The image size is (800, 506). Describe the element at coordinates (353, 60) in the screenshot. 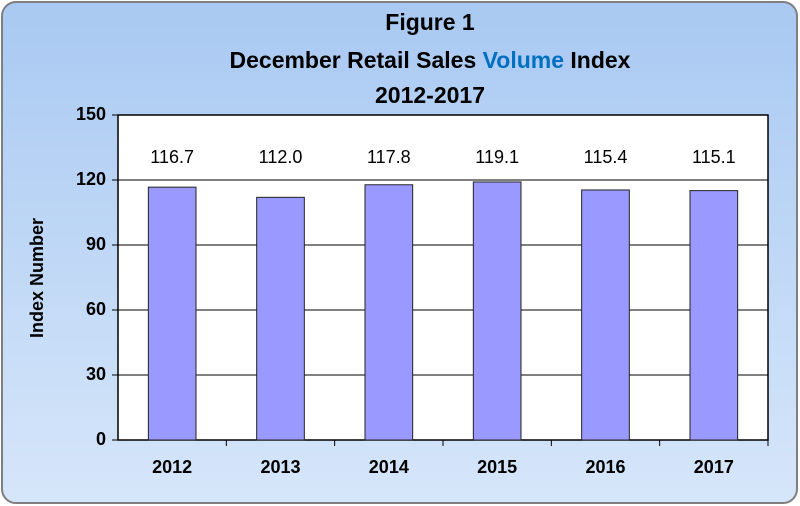

I see `title-part: December Retail Sales` at that location.